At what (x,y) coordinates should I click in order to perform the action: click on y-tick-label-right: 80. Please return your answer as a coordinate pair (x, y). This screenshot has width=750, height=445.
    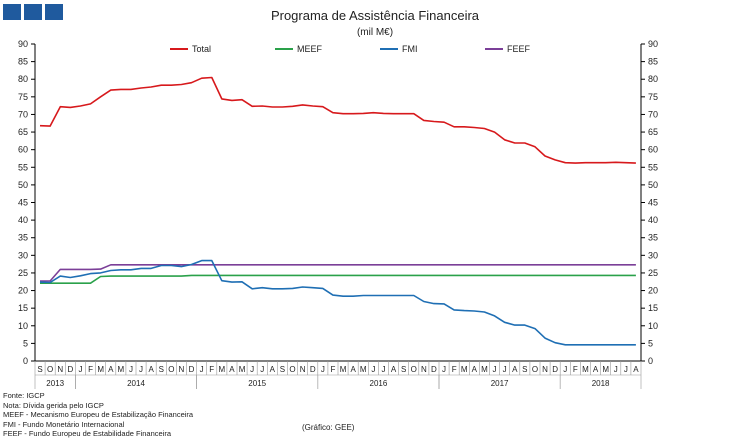
    Looking at the image, I should click on (653, 79).